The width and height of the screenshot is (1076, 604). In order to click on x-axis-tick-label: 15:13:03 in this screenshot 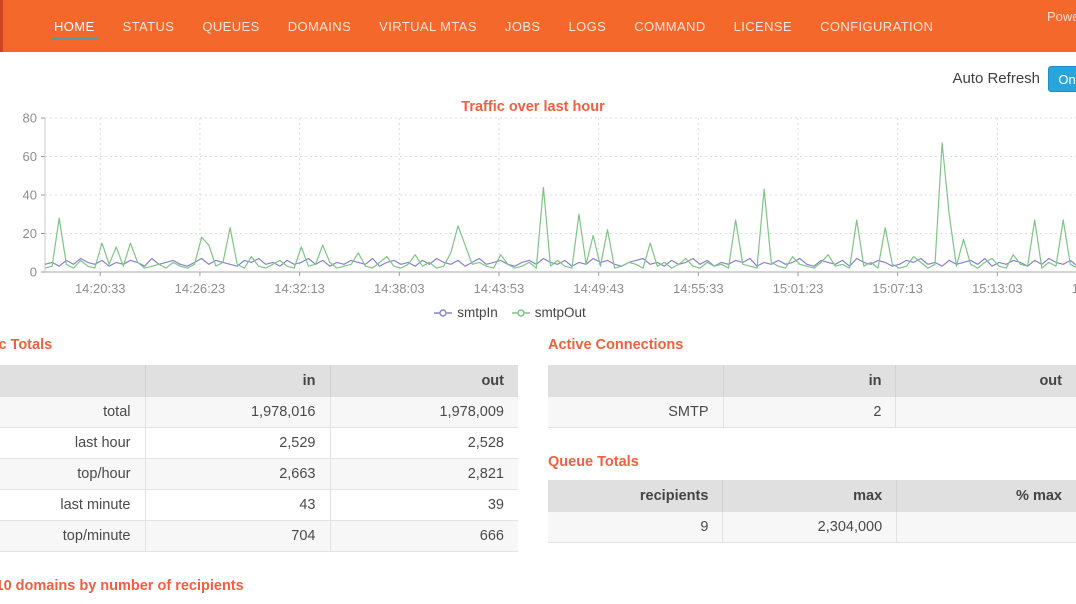, I will do `click(997, 288)`.